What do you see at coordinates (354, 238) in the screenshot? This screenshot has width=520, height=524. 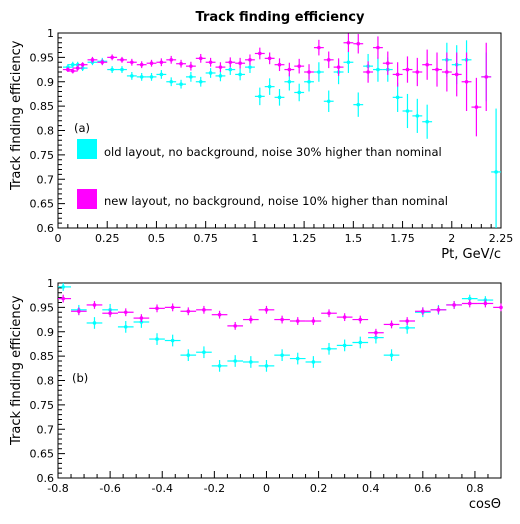 I see `panel-a-x-tick-label: 1.5` at bounding box center [354, 238].